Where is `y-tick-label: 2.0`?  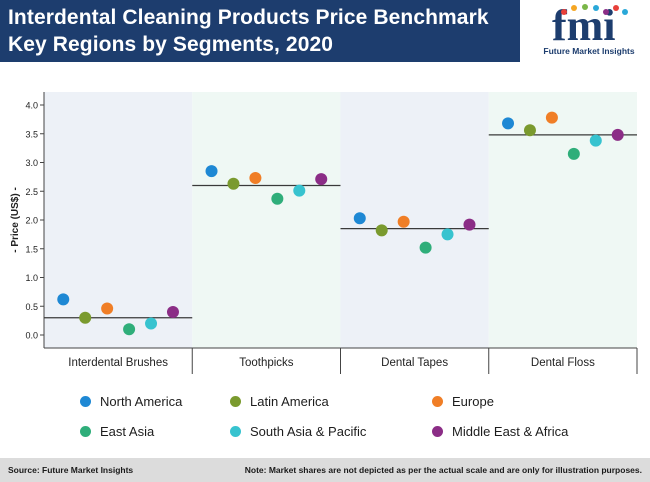 y-tick-label: 2.0 is located at coordinates (31, 221).